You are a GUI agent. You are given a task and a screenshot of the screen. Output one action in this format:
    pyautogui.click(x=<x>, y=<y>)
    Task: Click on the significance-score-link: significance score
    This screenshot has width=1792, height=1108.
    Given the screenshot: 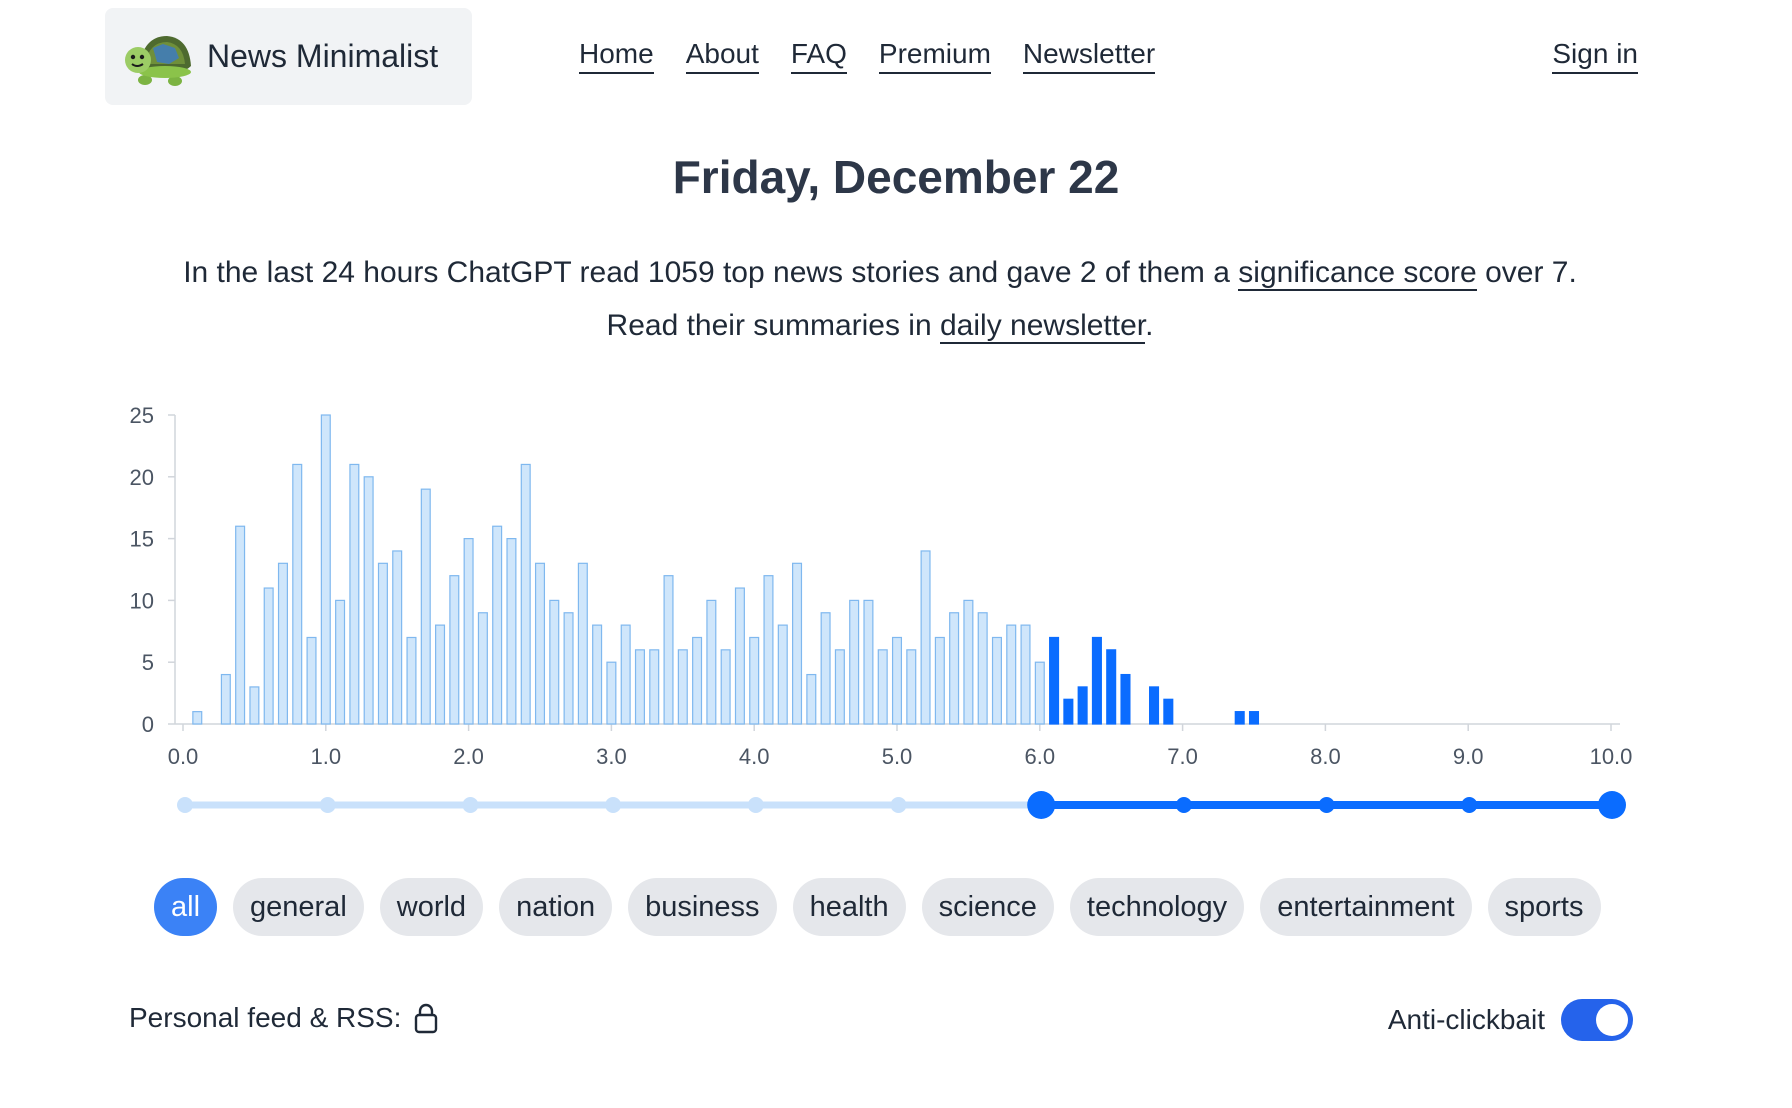 What is the action you would take?
    pyautogui.click(x=1357, y=273)
    